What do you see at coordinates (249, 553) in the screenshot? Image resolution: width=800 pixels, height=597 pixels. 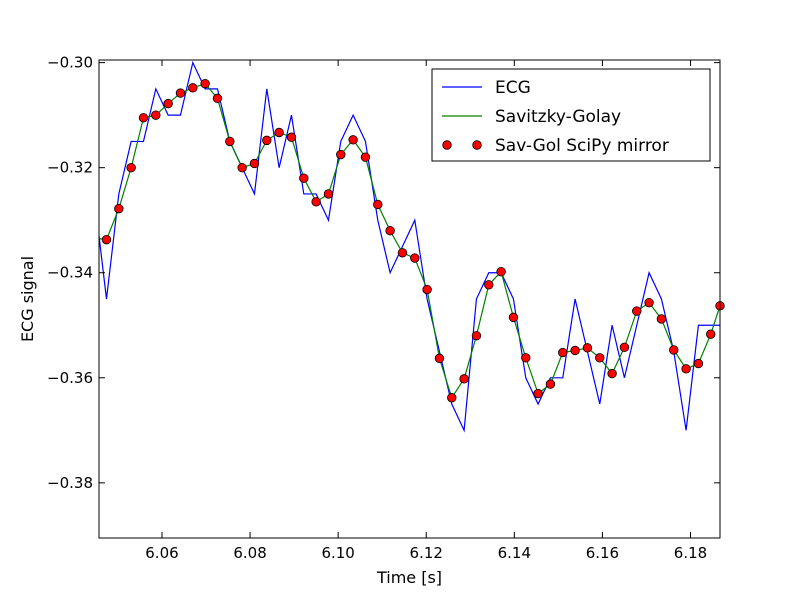 I see `x-tick-label: 6.08` at bounding box center [249, 553].